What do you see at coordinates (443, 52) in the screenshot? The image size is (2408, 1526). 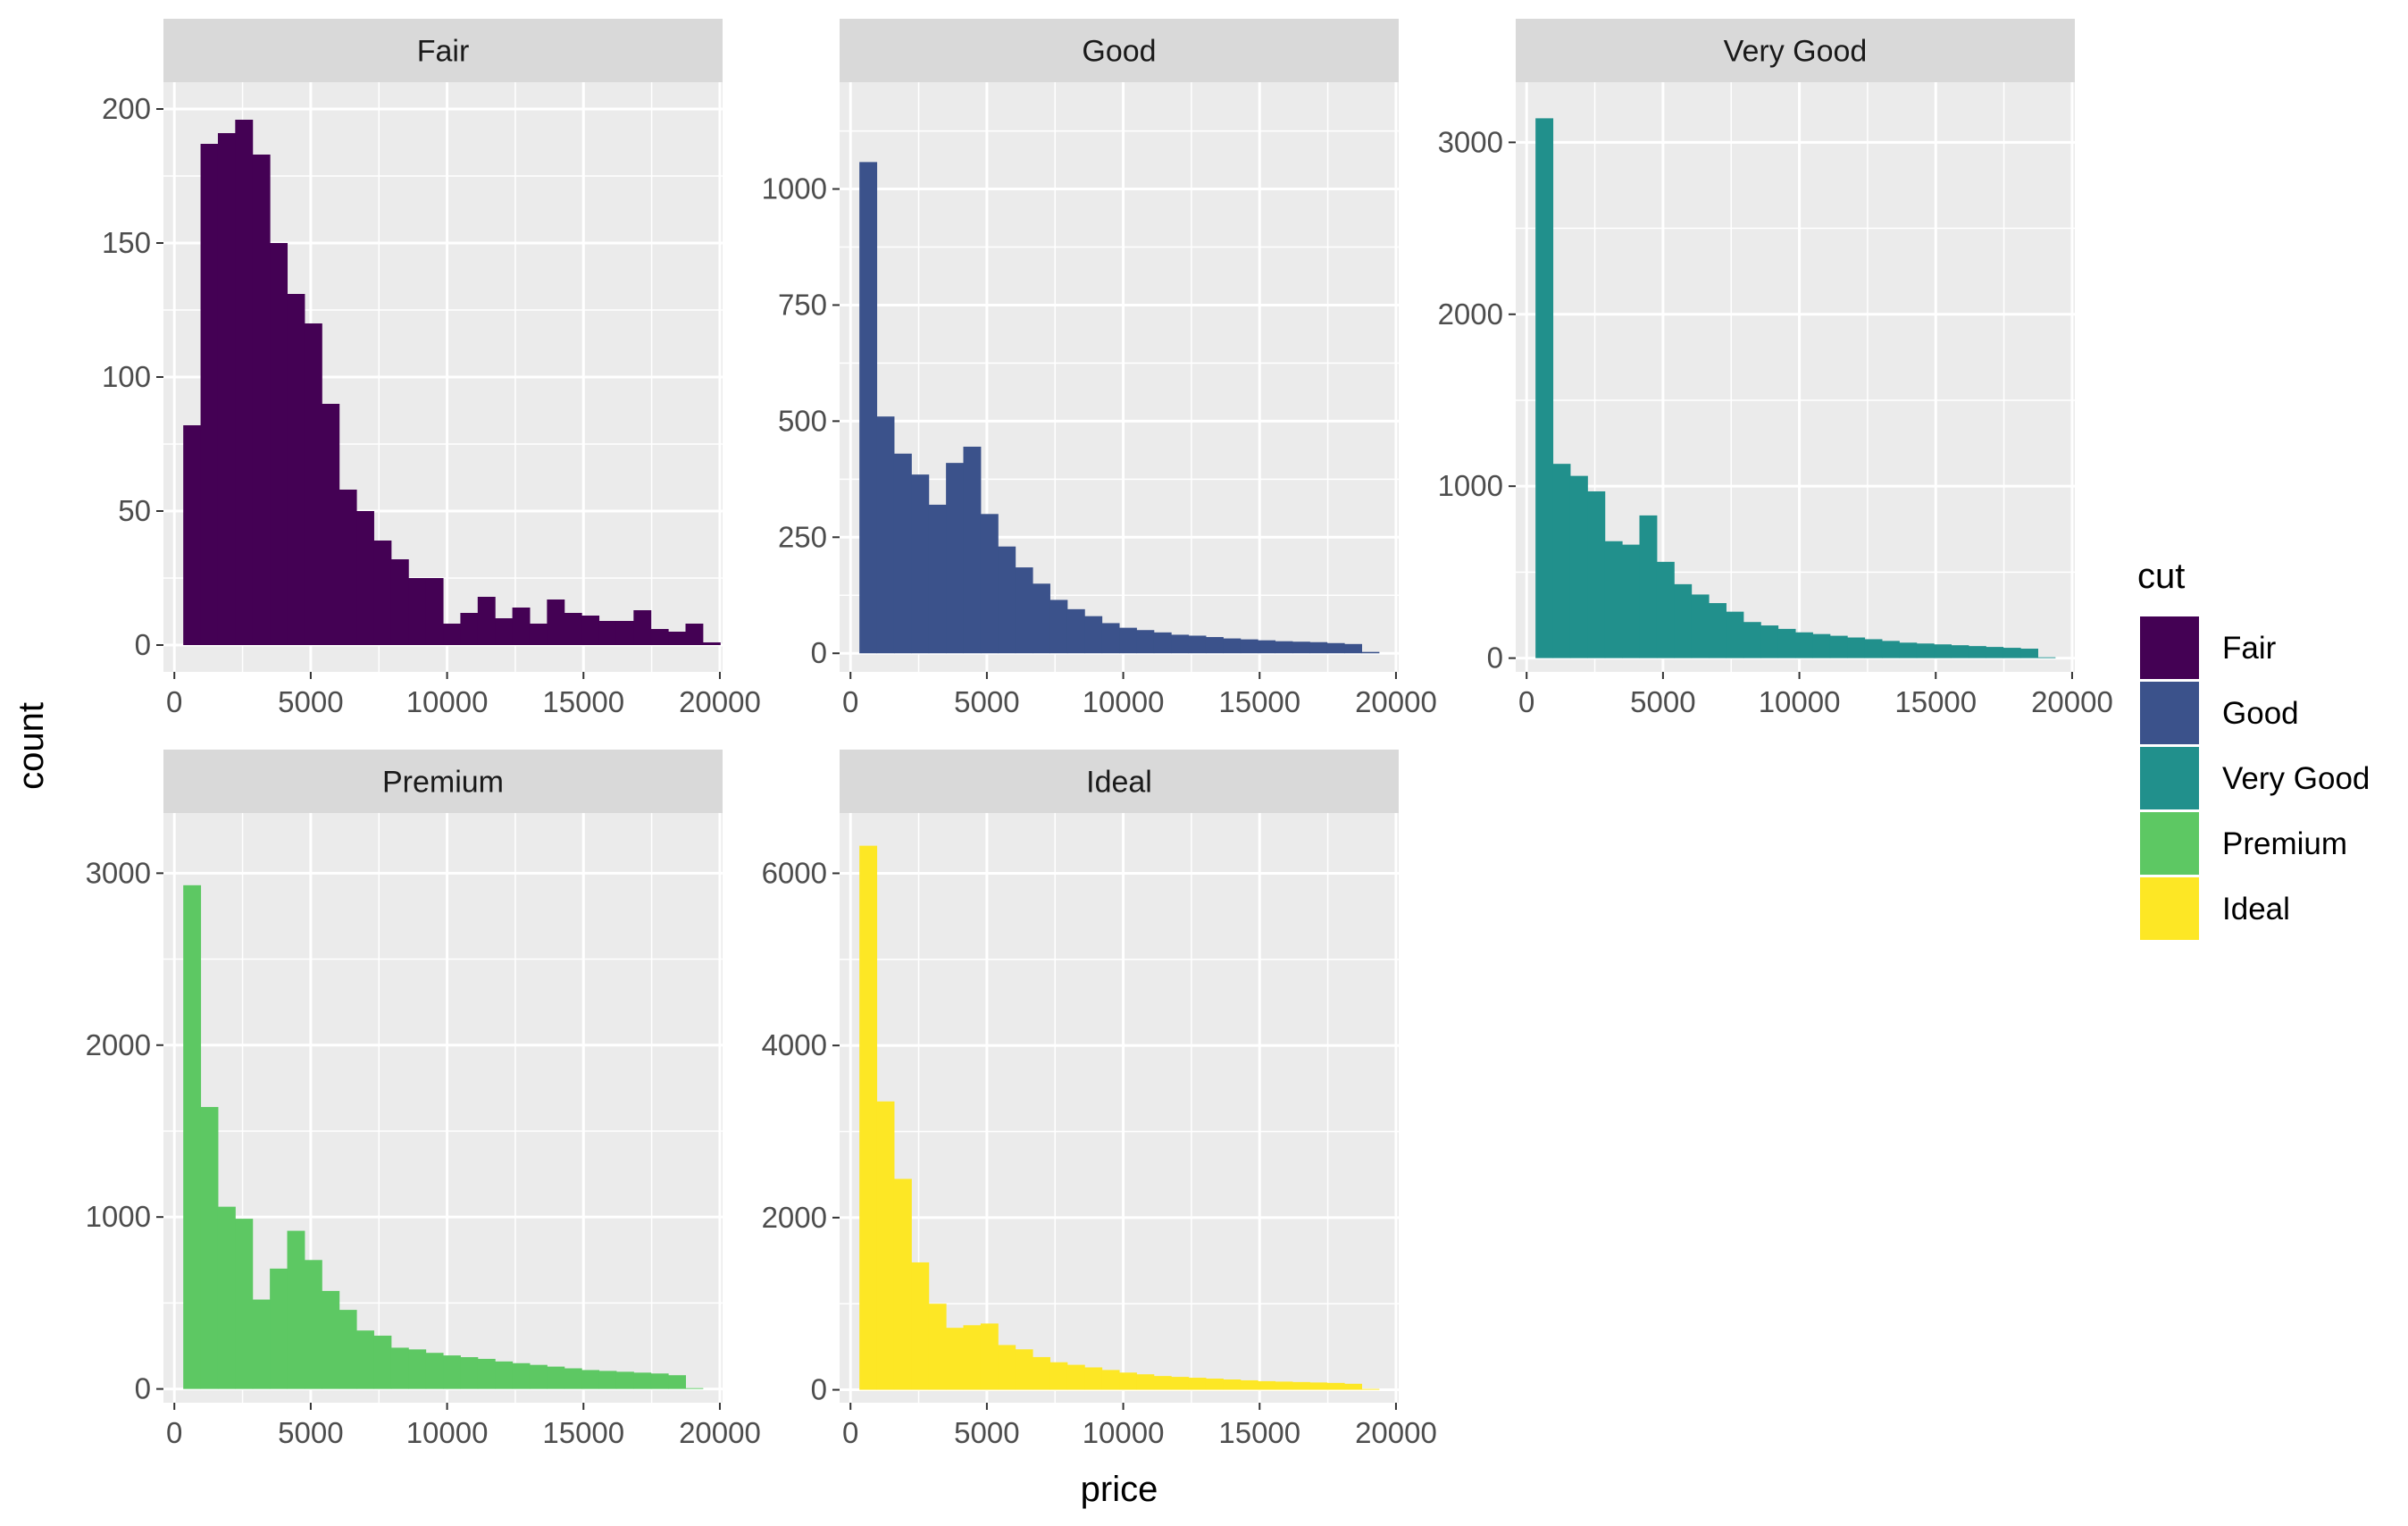 I see `facet-title: Fair` at bounding box center [443, 52].